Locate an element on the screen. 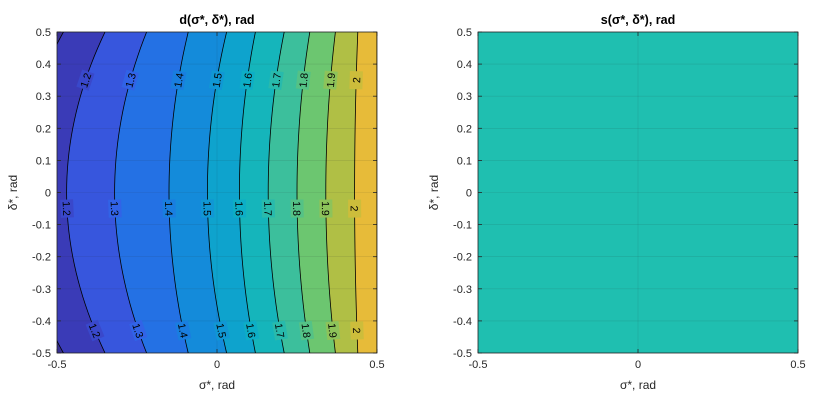 The width and height of the screenshot is (840, 420). contour-label: 1.5 is located at coordinates (221, 330).